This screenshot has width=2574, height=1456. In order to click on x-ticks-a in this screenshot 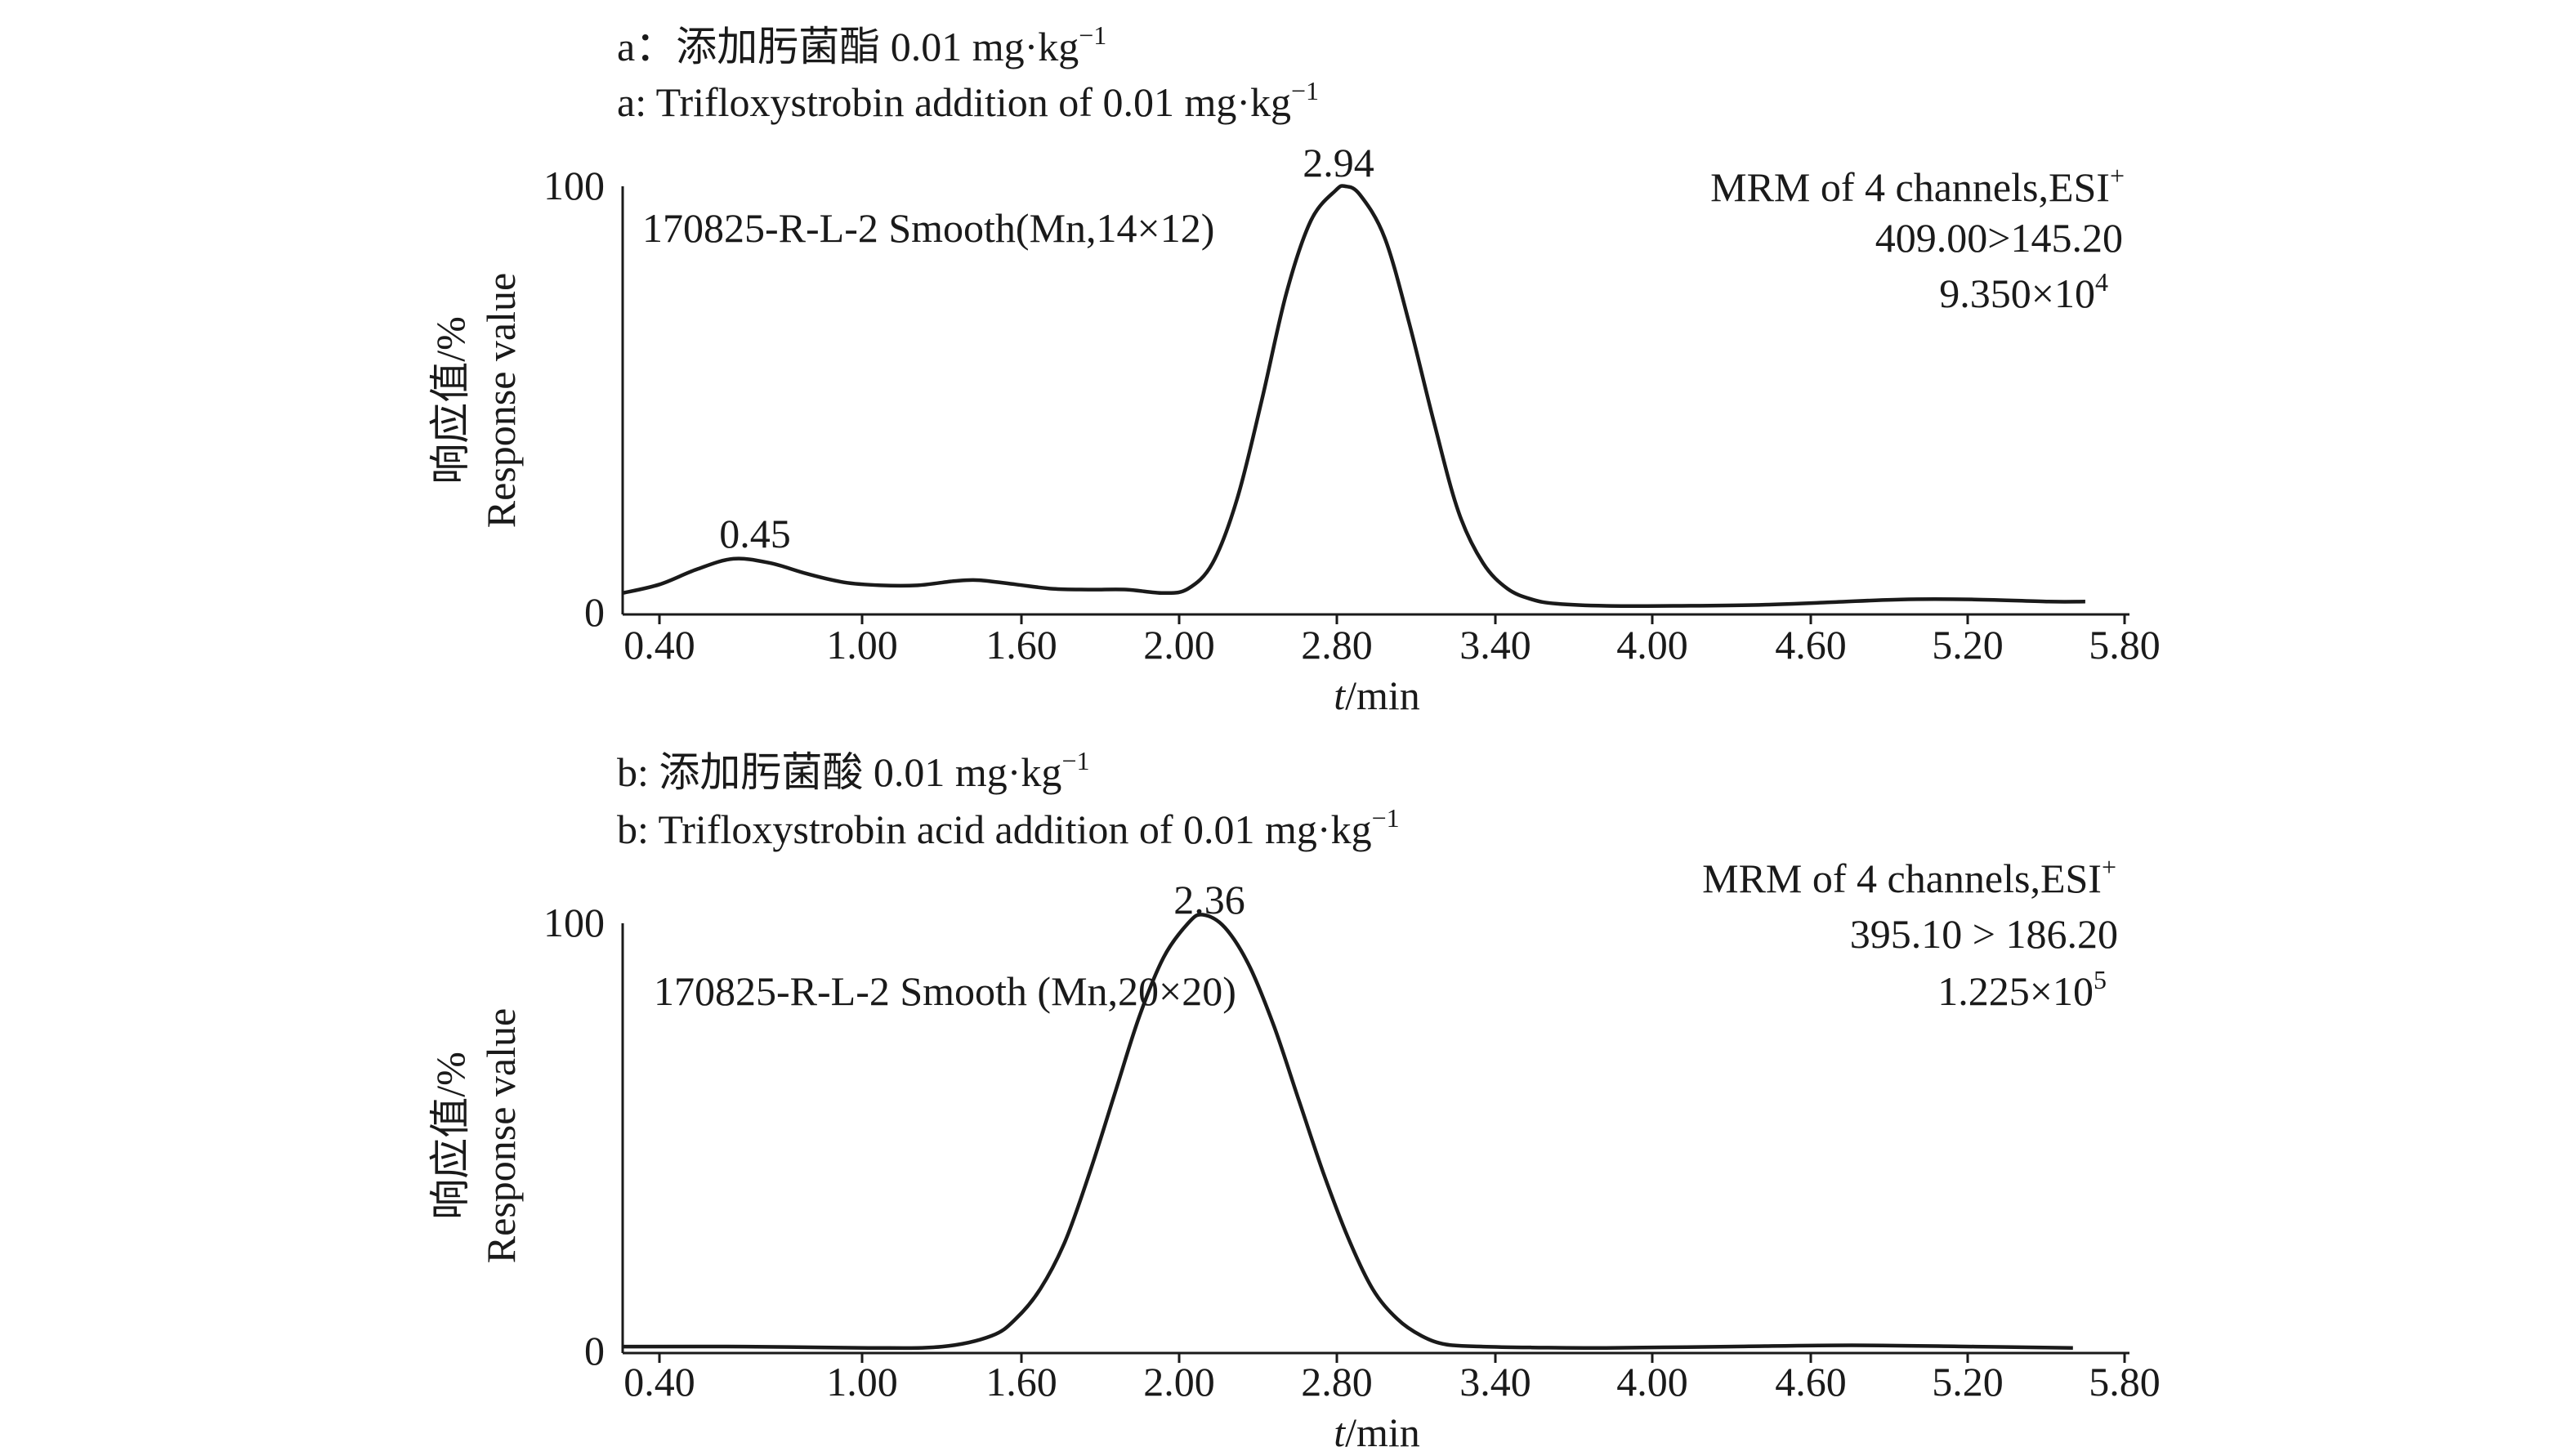, I will do `click(1392, 619)`.